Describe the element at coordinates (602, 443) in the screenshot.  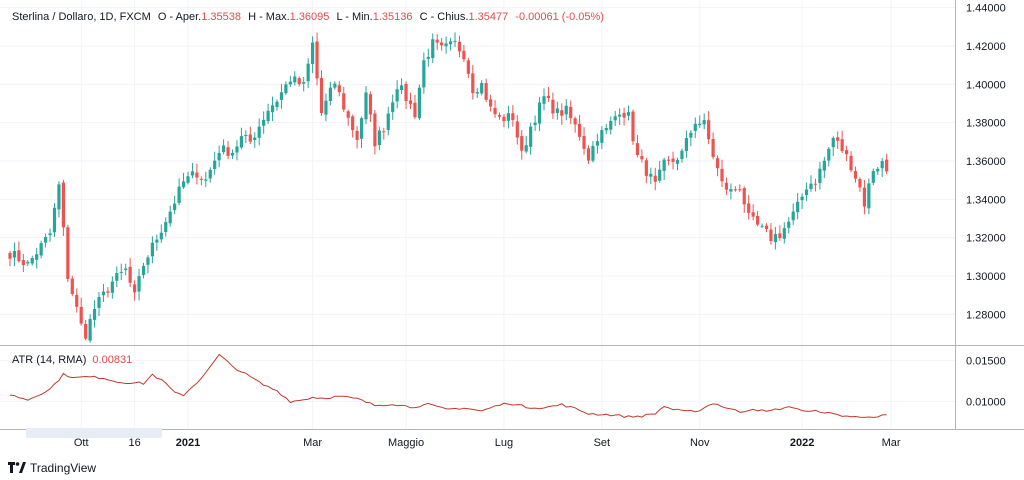
I see `time-tick-label: Set` at that location.